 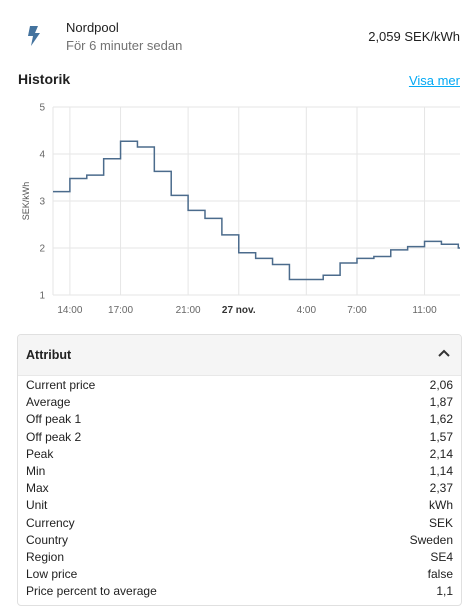 I want to click on y-axis-label: SEK/kWh, so click(x=26, y=201).